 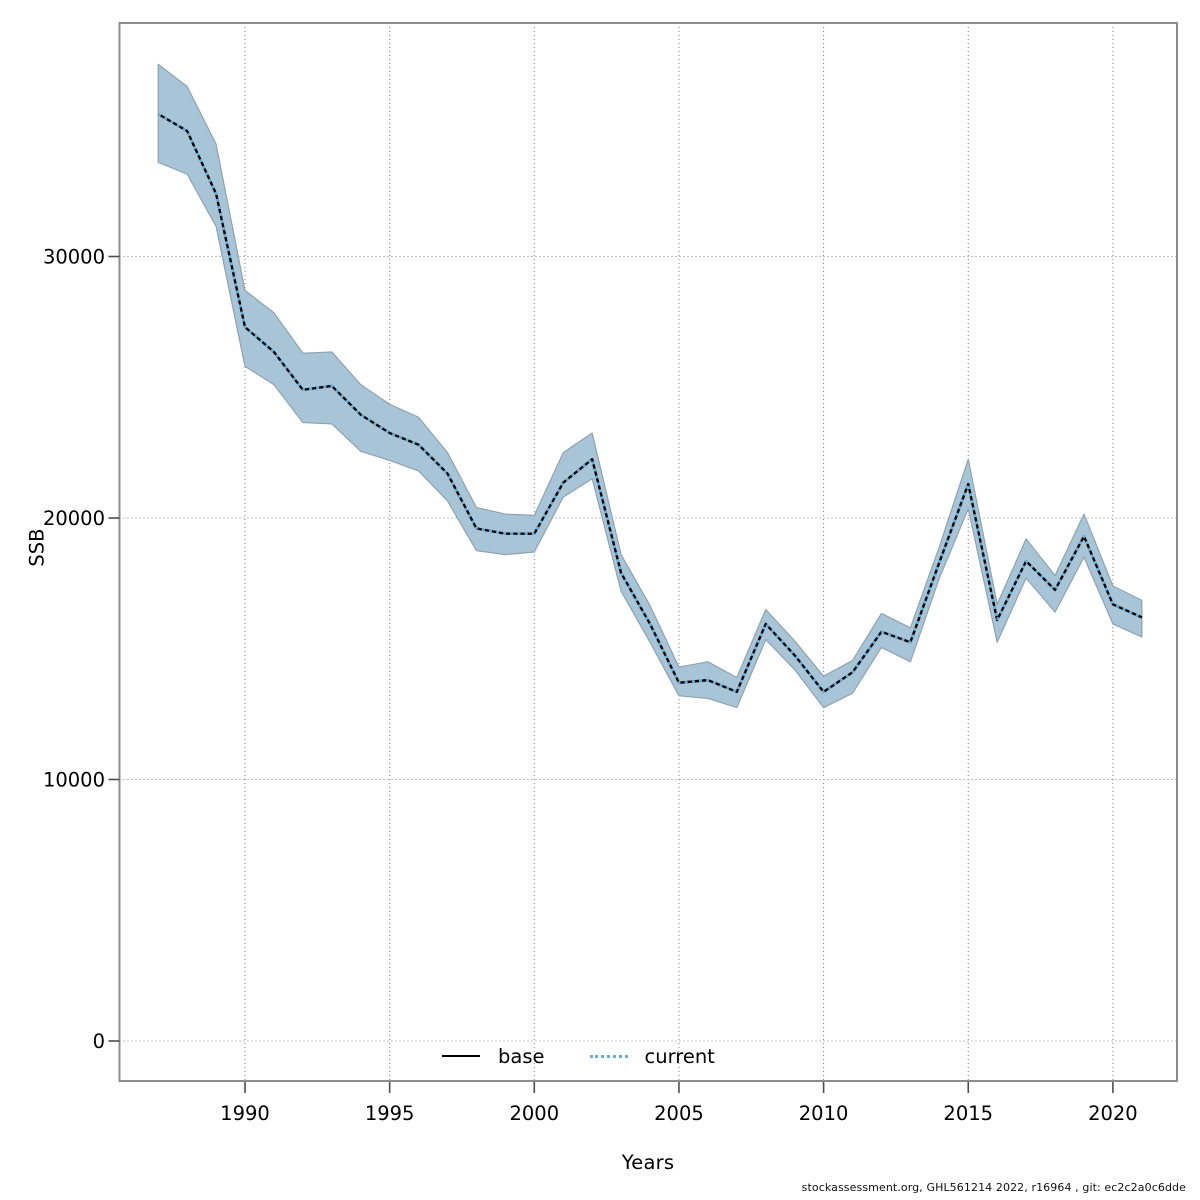 I want to click on x-tick-label: 2020, so click(x=1113, y=1113).